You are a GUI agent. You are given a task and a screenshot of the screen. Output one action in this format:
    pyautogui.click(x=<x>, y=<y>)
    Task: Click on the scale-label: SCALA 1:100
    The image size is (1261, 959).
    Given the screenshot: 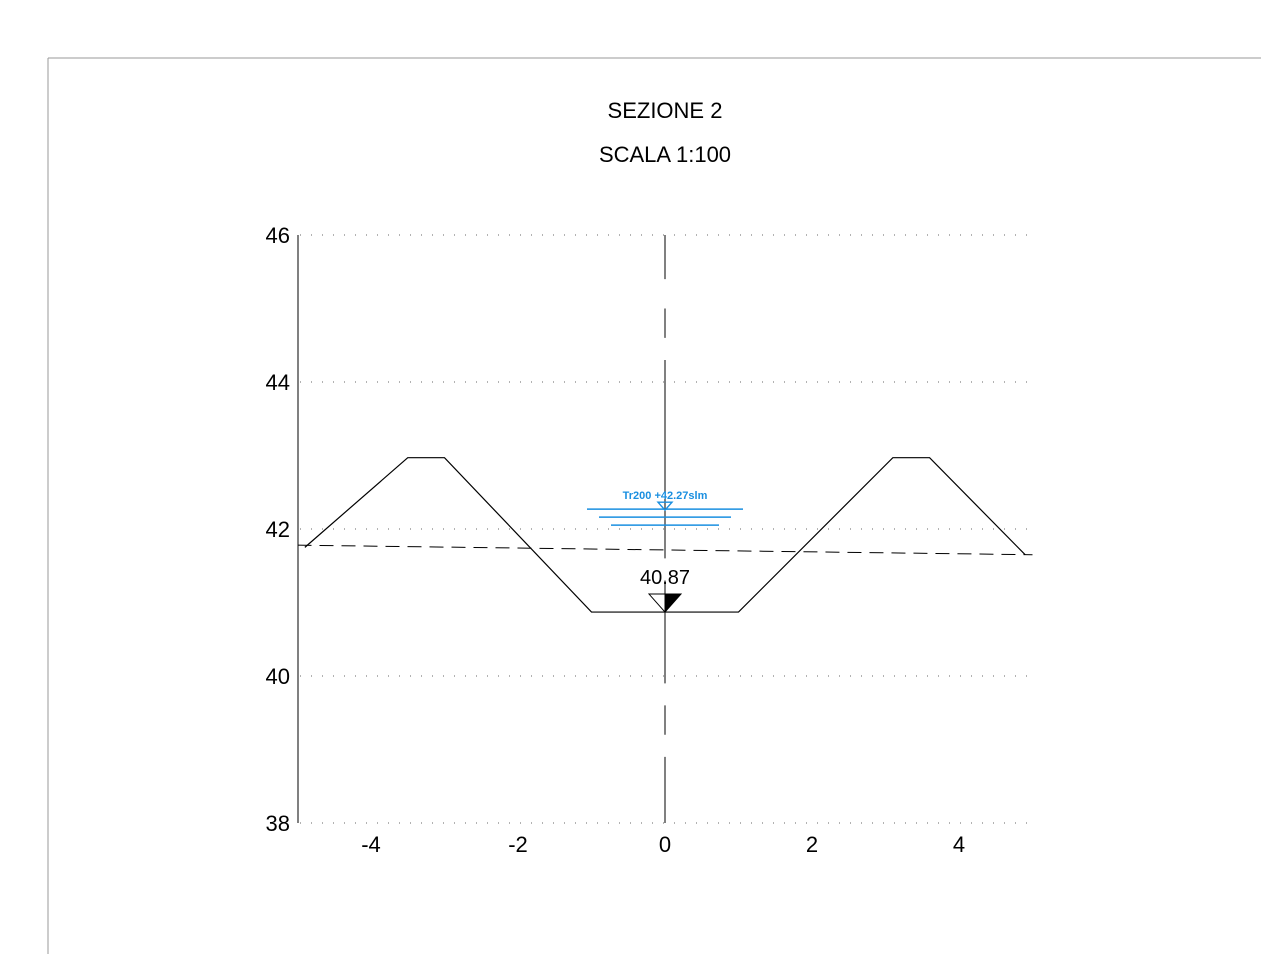 What is the action you would take?
    pyautogui.click(x=665, y=154)
    